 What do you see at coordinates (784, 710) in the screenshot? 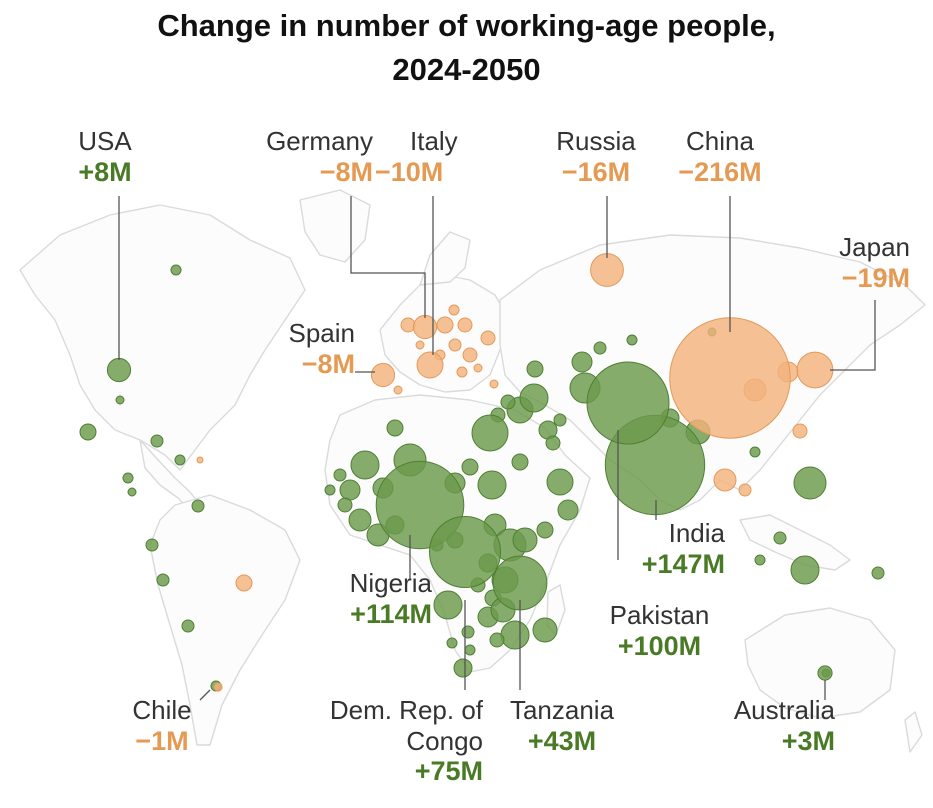
I see `label-australia-name: Australia` at bounding box center [784, 710].